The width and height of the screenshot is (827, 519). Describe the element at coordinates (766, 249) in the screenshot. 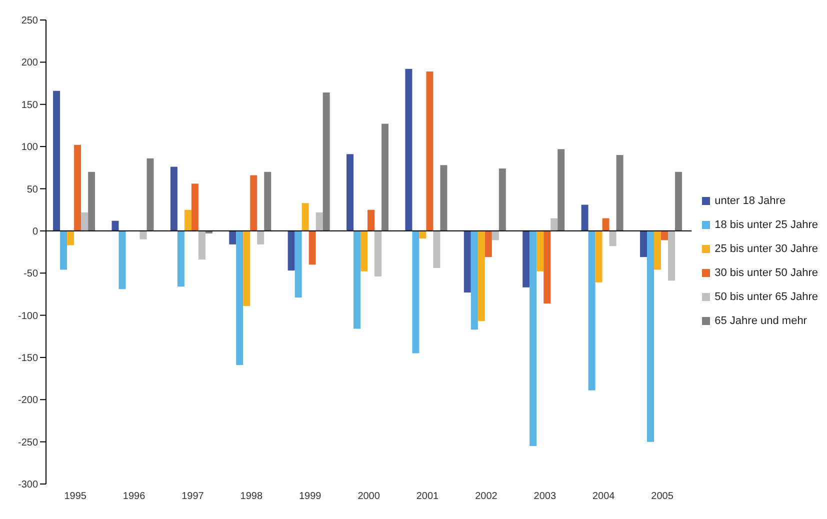

I see `legend-label: 25 bis unter 30 Jahre` at that location.